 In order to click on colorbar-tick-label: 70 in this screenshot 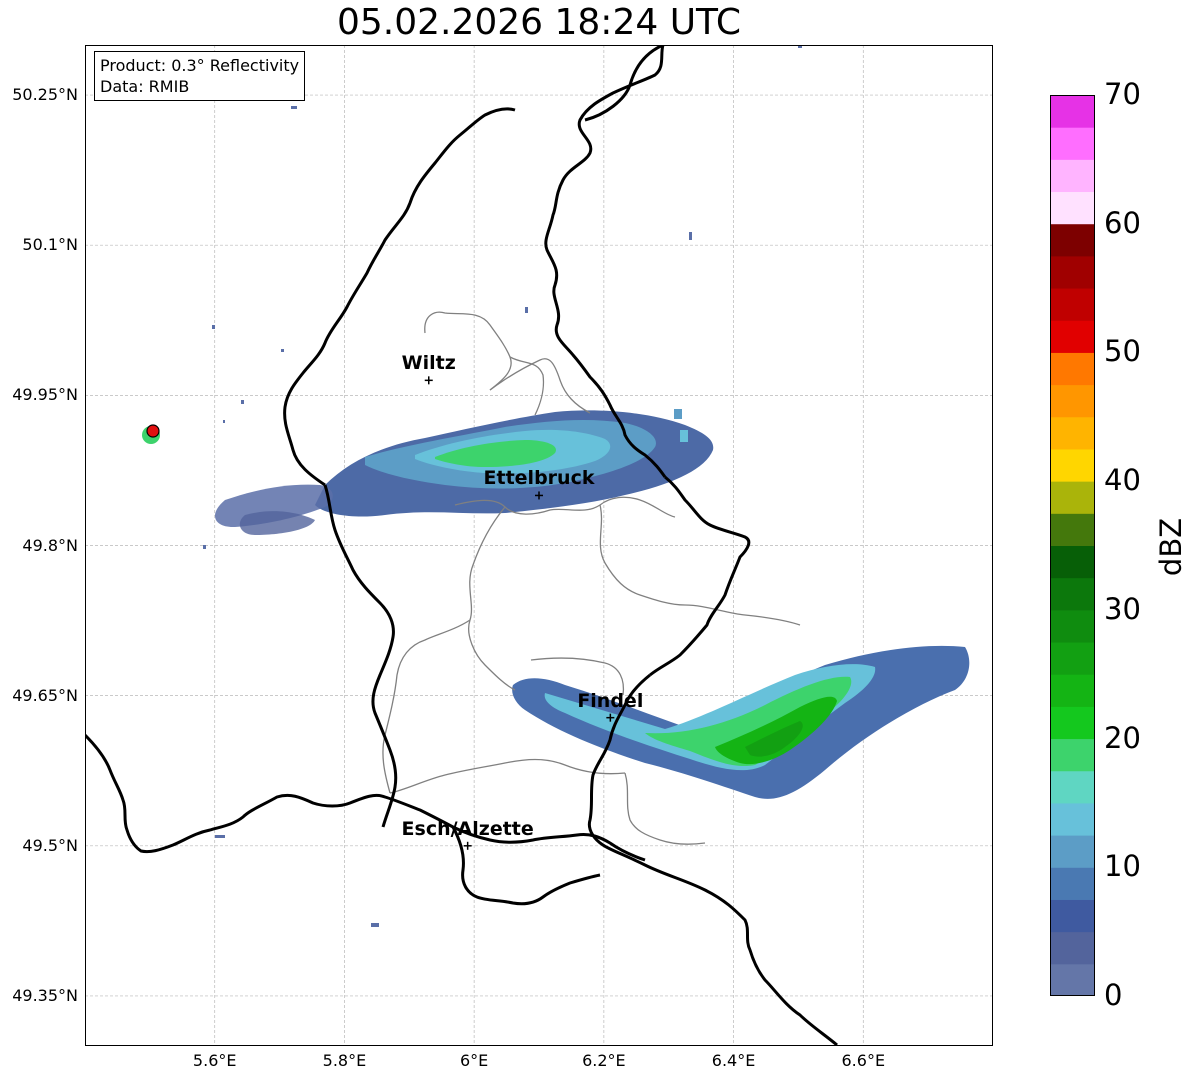, I will do `click(1122, 94)`.